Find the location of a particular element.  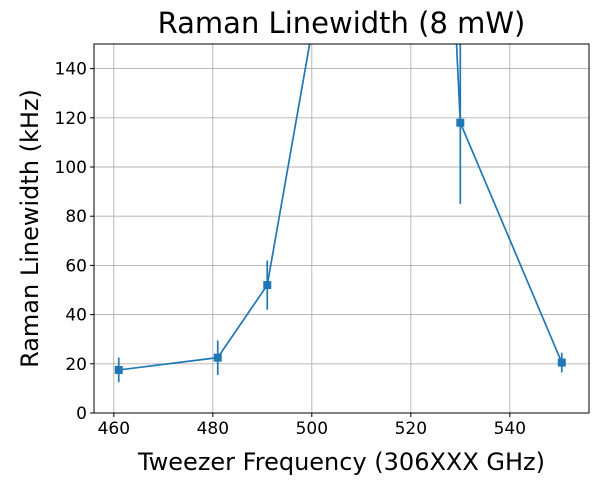

y-axis-label: Raman Linewidth (kHz) is located at coordinates (30, 228).